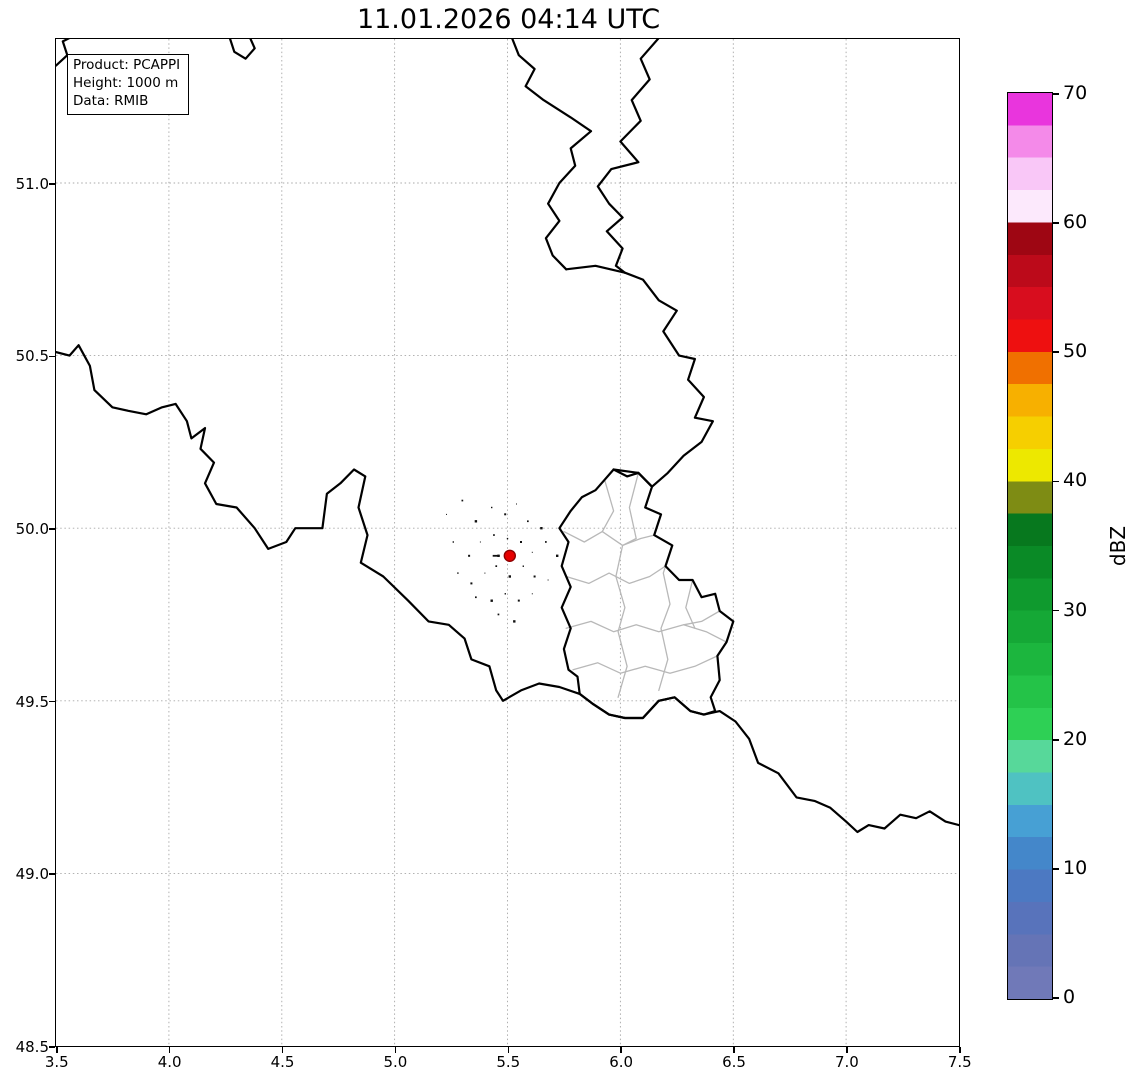 The width and height of the screenshot is (1145, 1084). I want to click on y-tick-label: 50.0, so click(32, 528).